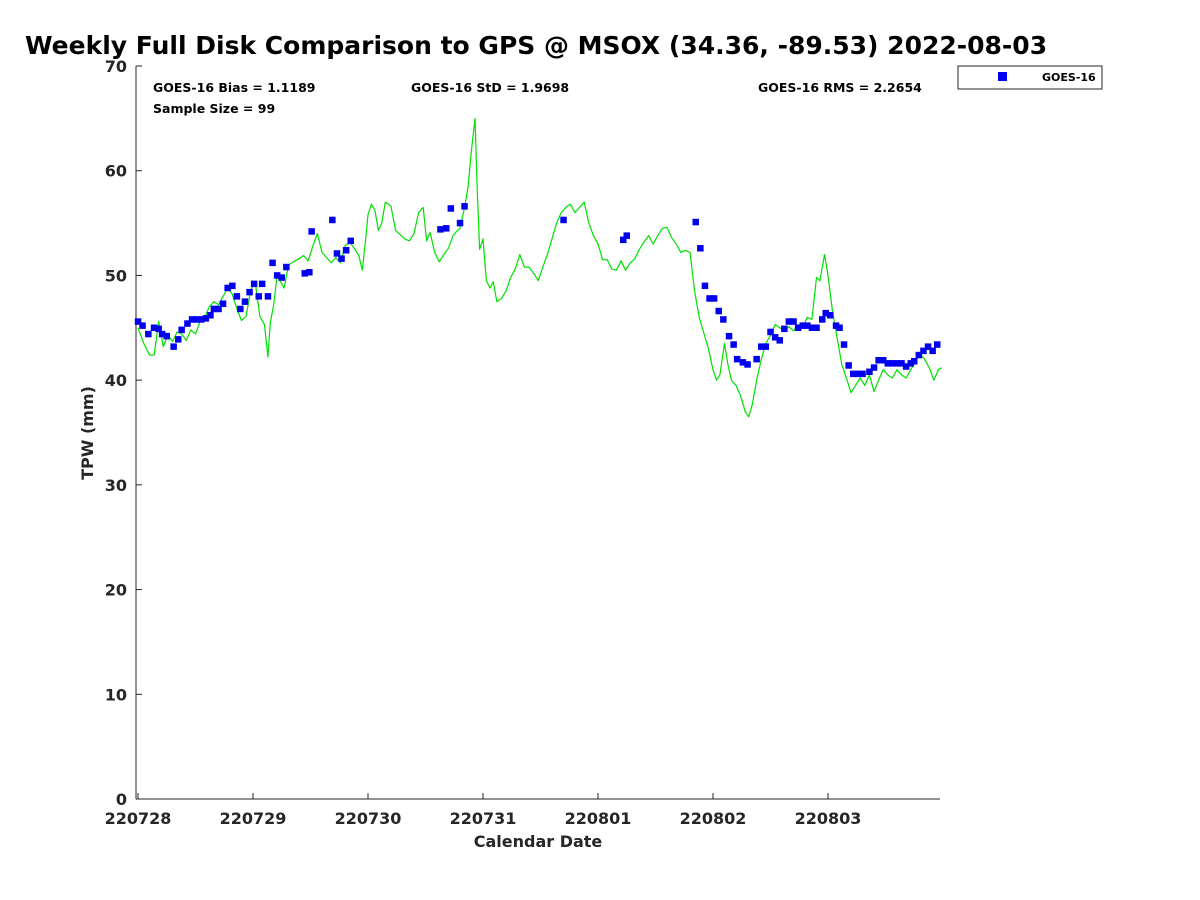 Image resolution: width=1200 pixels, height=900 pixels. I want to click on x-tick-label: 220802, so click(713, 818).